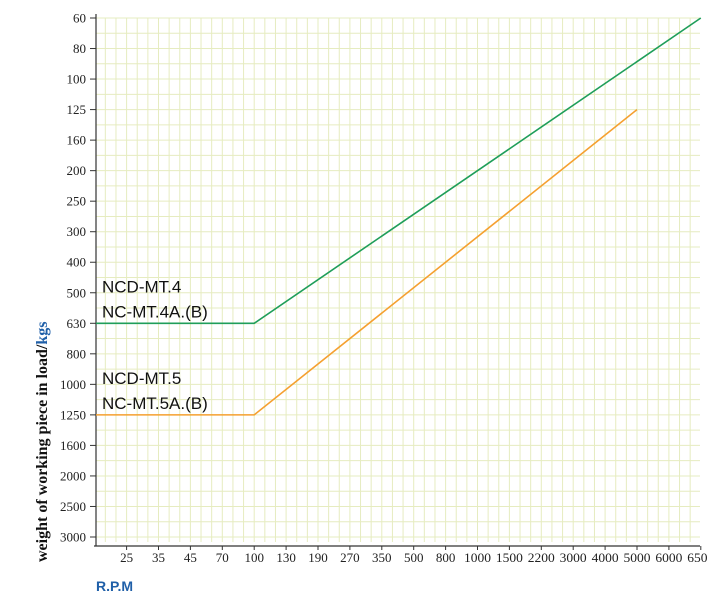 The width and height of the screenshot is (707, 602). What do you see at coordinates (77, 79) in the screenshot?
I see `y-tick-label: 100` at bounding box center [77, 79].